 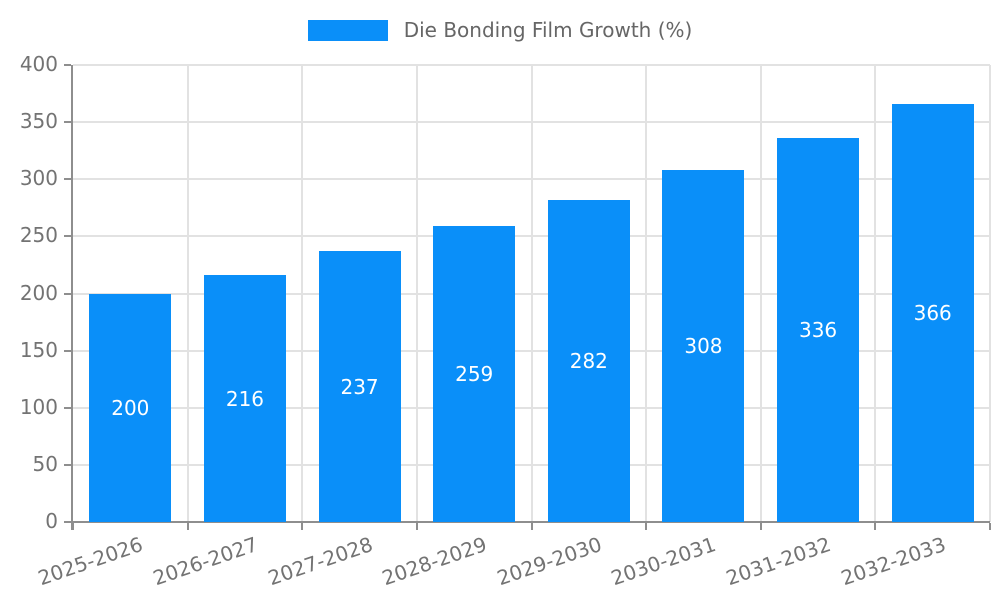 What do you see at coordinates (38, 235) in the screenshot?
I see `y-axis-tick-label: 250` at bounding box center [38, 235].